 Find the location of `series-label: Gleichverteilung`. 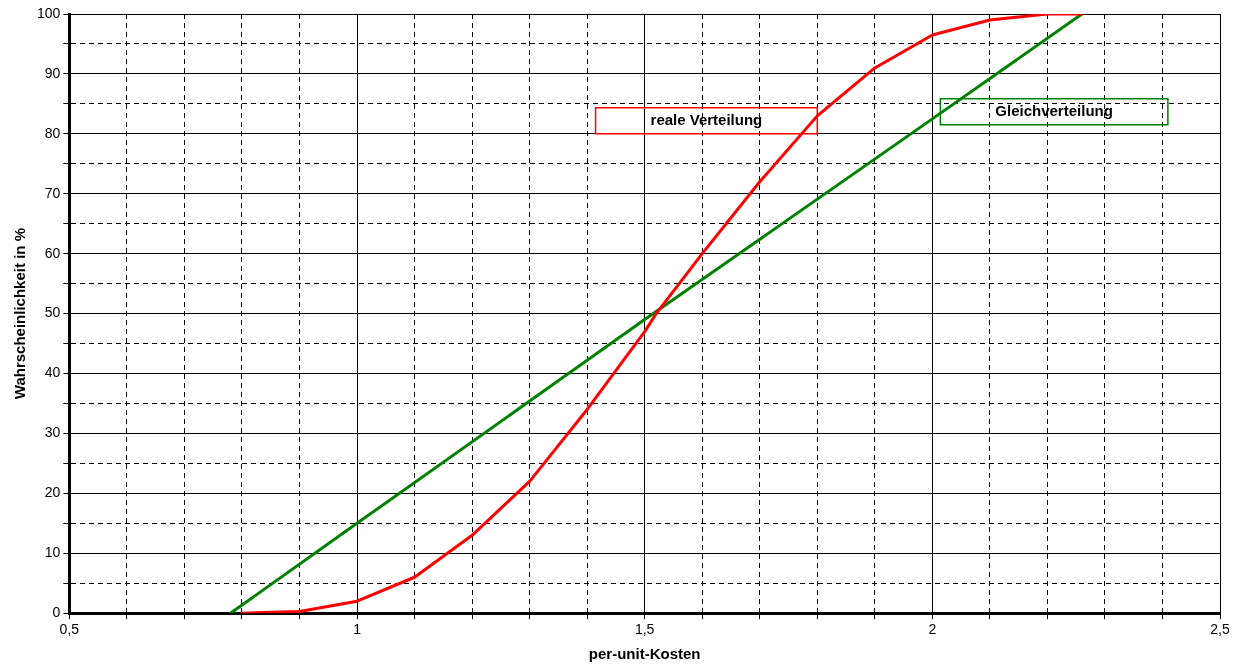

series-label: Gleichverteilung is located at coordinates (1054, 110).